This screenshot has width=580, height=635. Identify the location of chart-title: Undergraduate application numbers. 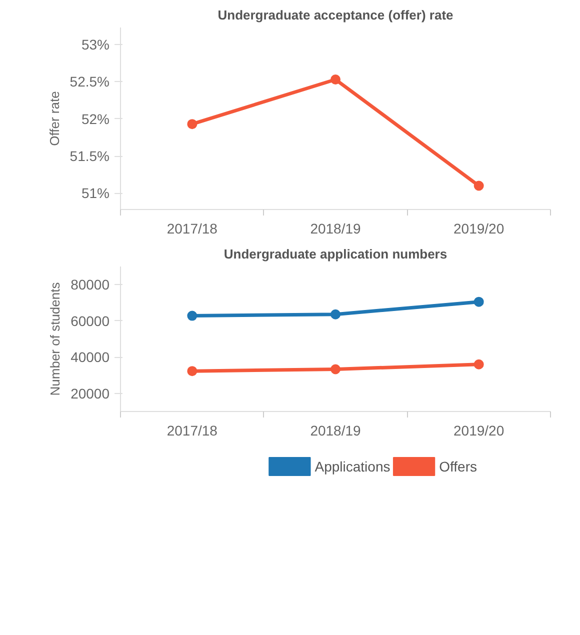
(336, 254).